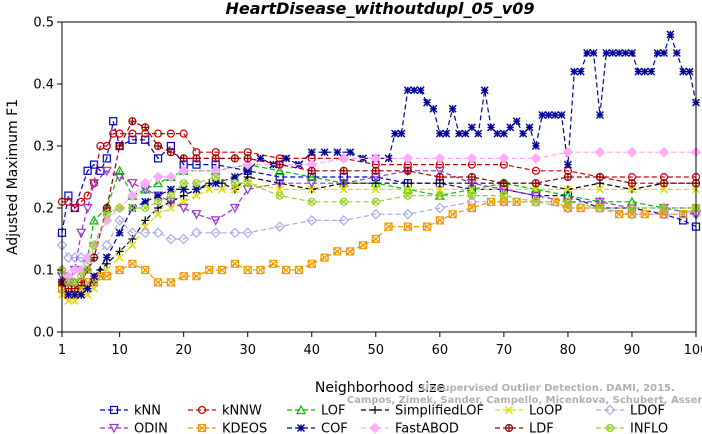 The height and width of the screenshot is (434, 702). What do you see at coordinates (693, 350) in the screenshot?
I see `x-tick-label: 100` at bounding box center [693, 350].